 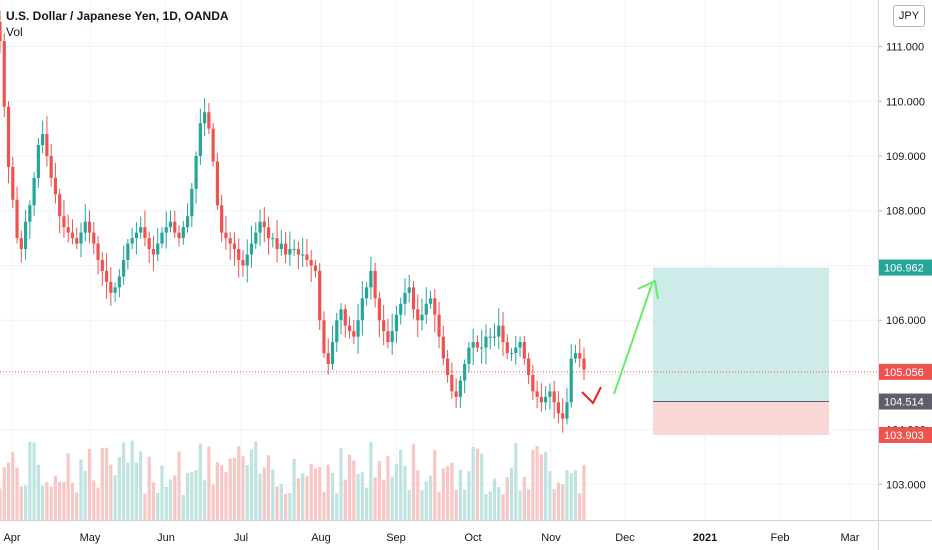 I want to click on volume-label: Vol, so click(x=14, y=32).